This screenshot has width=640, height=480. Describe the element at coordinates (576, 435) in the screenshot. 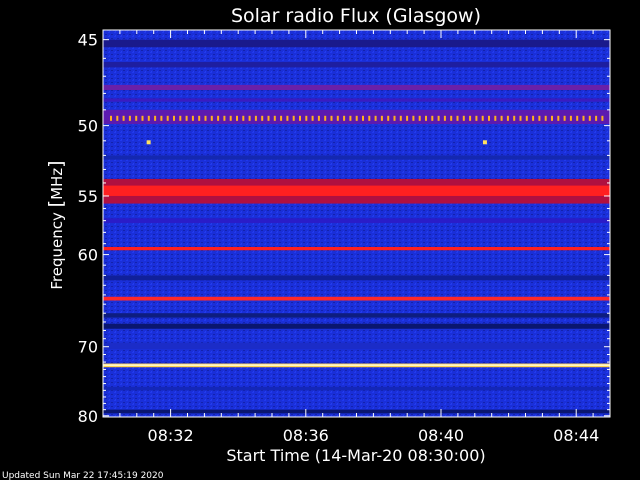

I see `x-tick-label-3: 08:44` at that location.